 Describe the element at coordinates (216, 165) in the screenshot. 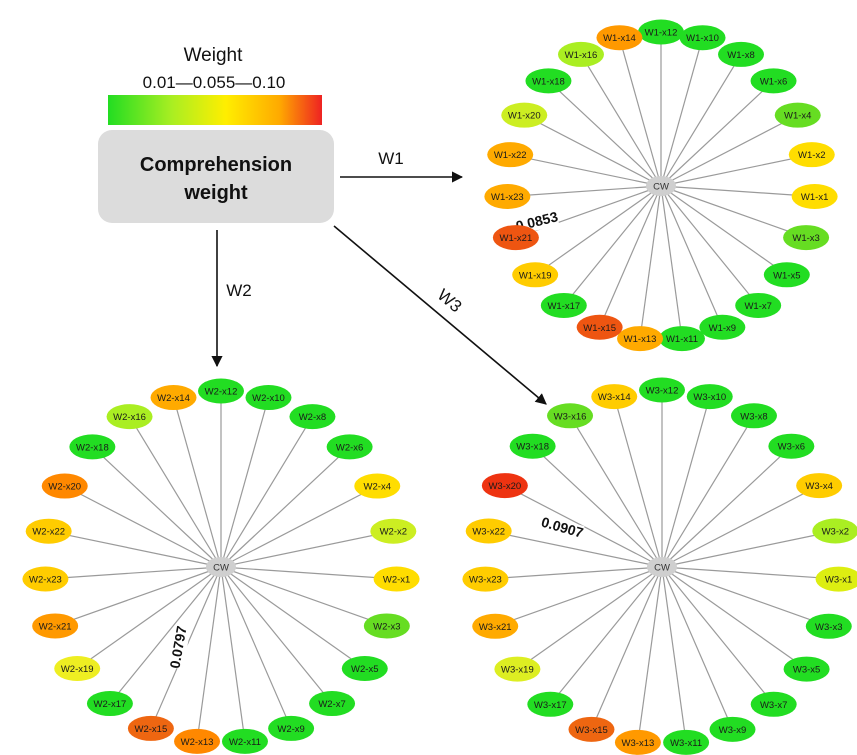

I see `box-title-line1: Comprehension` at that location.